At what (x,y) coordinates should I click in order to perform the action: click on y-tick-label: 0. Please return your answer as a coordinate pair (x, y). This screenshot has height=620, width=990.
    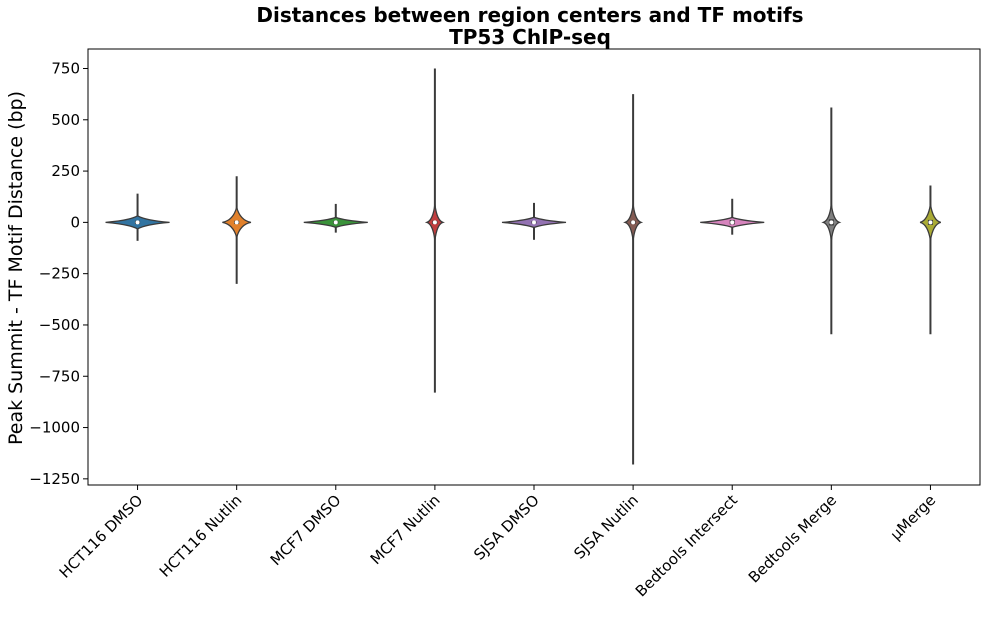
    Looking at the image, I should click on (75, 222).